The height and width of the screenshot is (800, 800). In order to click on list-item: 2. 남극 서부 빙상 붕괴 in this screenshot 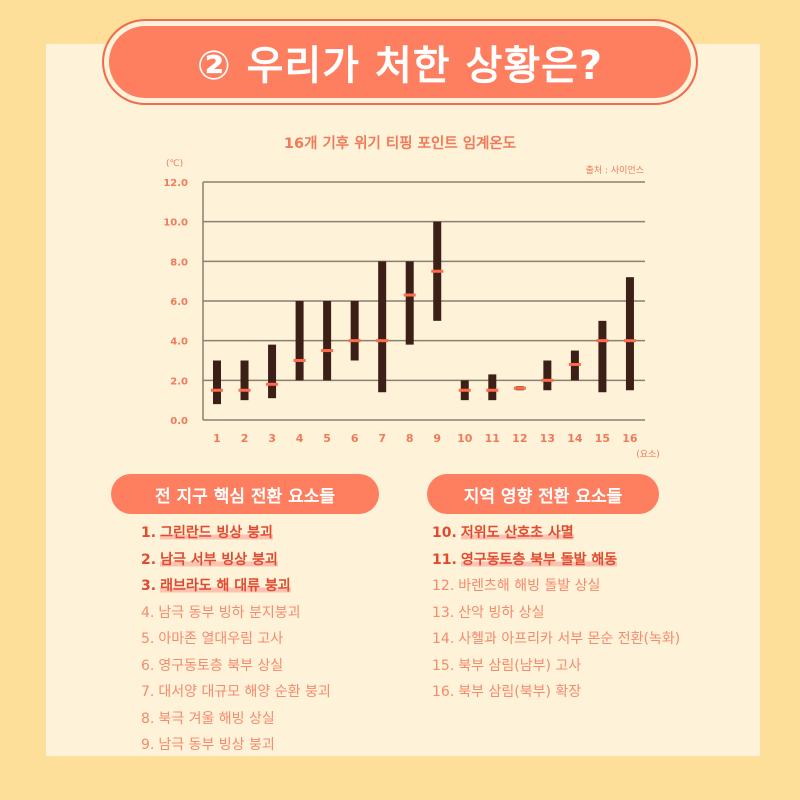, I will do `click(236, 560)`.